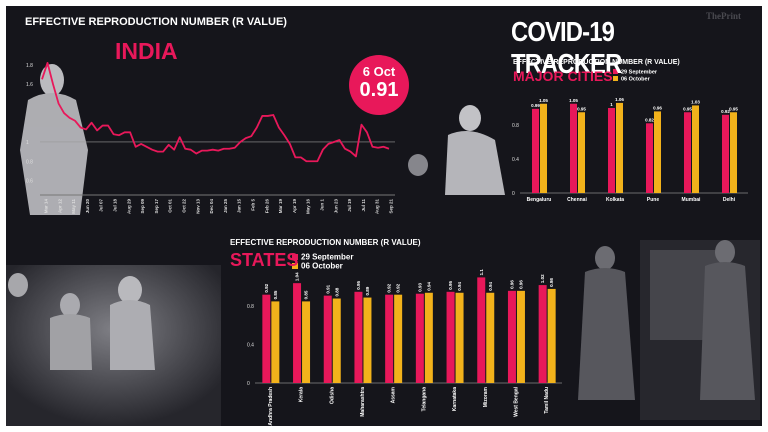  I want to click on category-label: Mizoram, so click(486, 396).